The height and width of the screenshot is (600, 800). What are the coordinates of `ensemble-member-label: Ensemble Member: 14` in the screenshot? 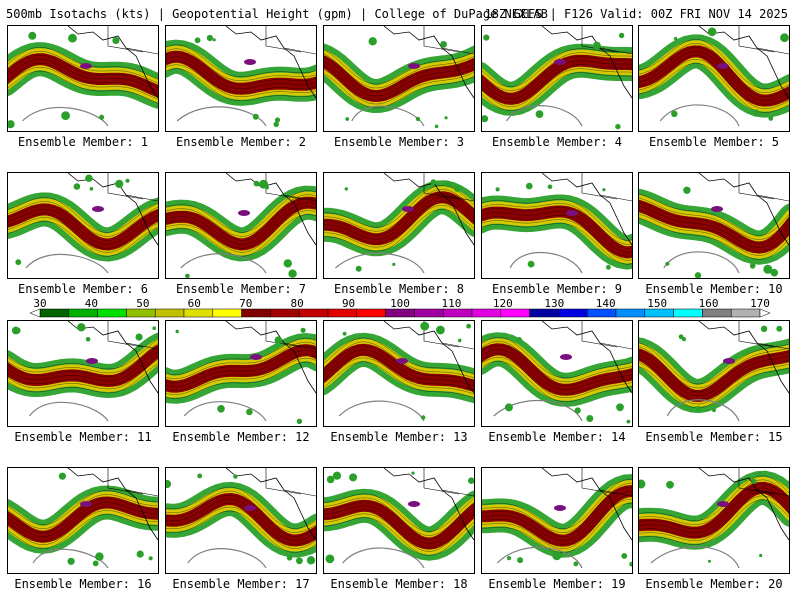 It's located at (557, 437).